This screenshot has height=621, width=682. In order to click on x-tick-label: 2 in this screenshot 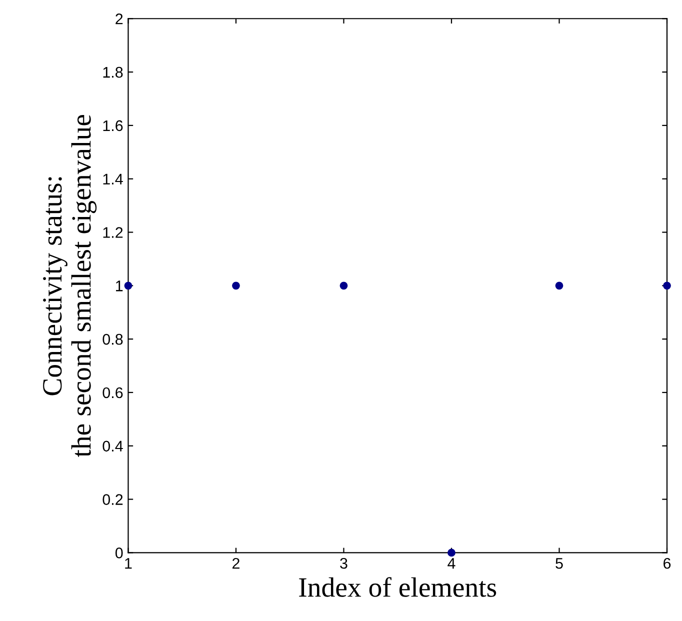, I will do `click(236, 563)`.